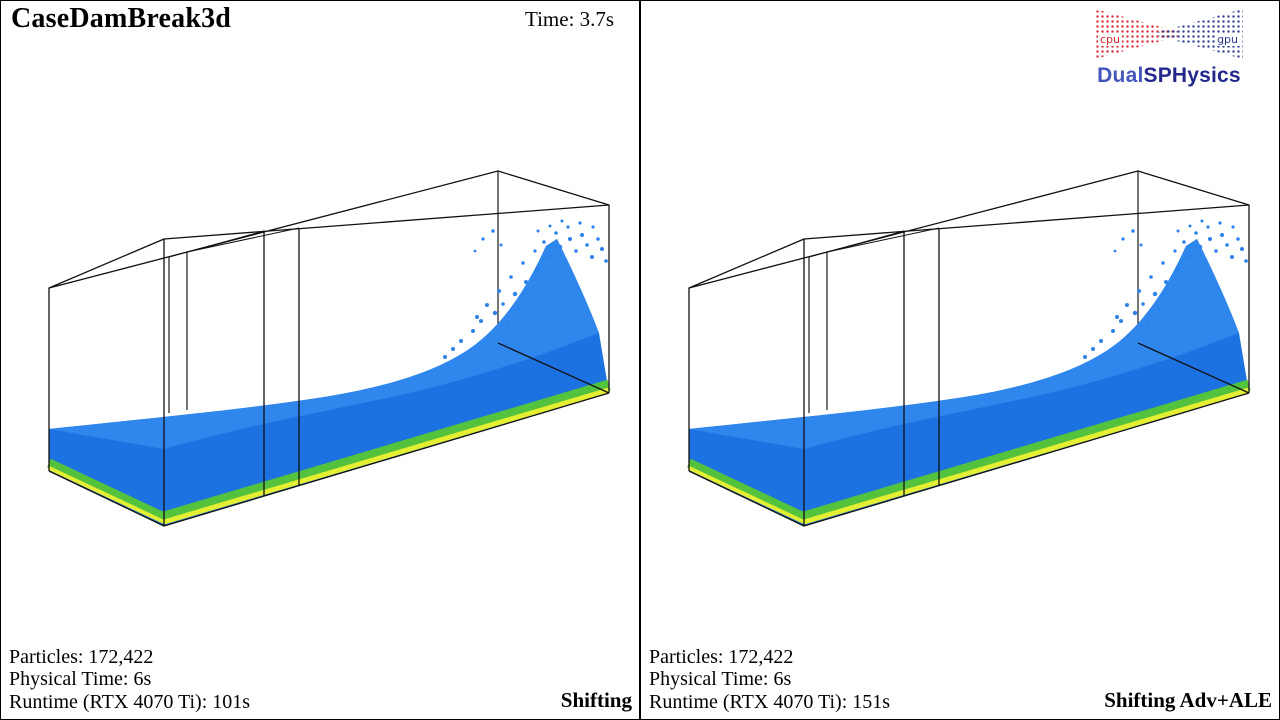 The height and width of the screenshot is (720, 1280). I want to click on logo-butterfly-icon: cpu gpu, so click(1169, 34).